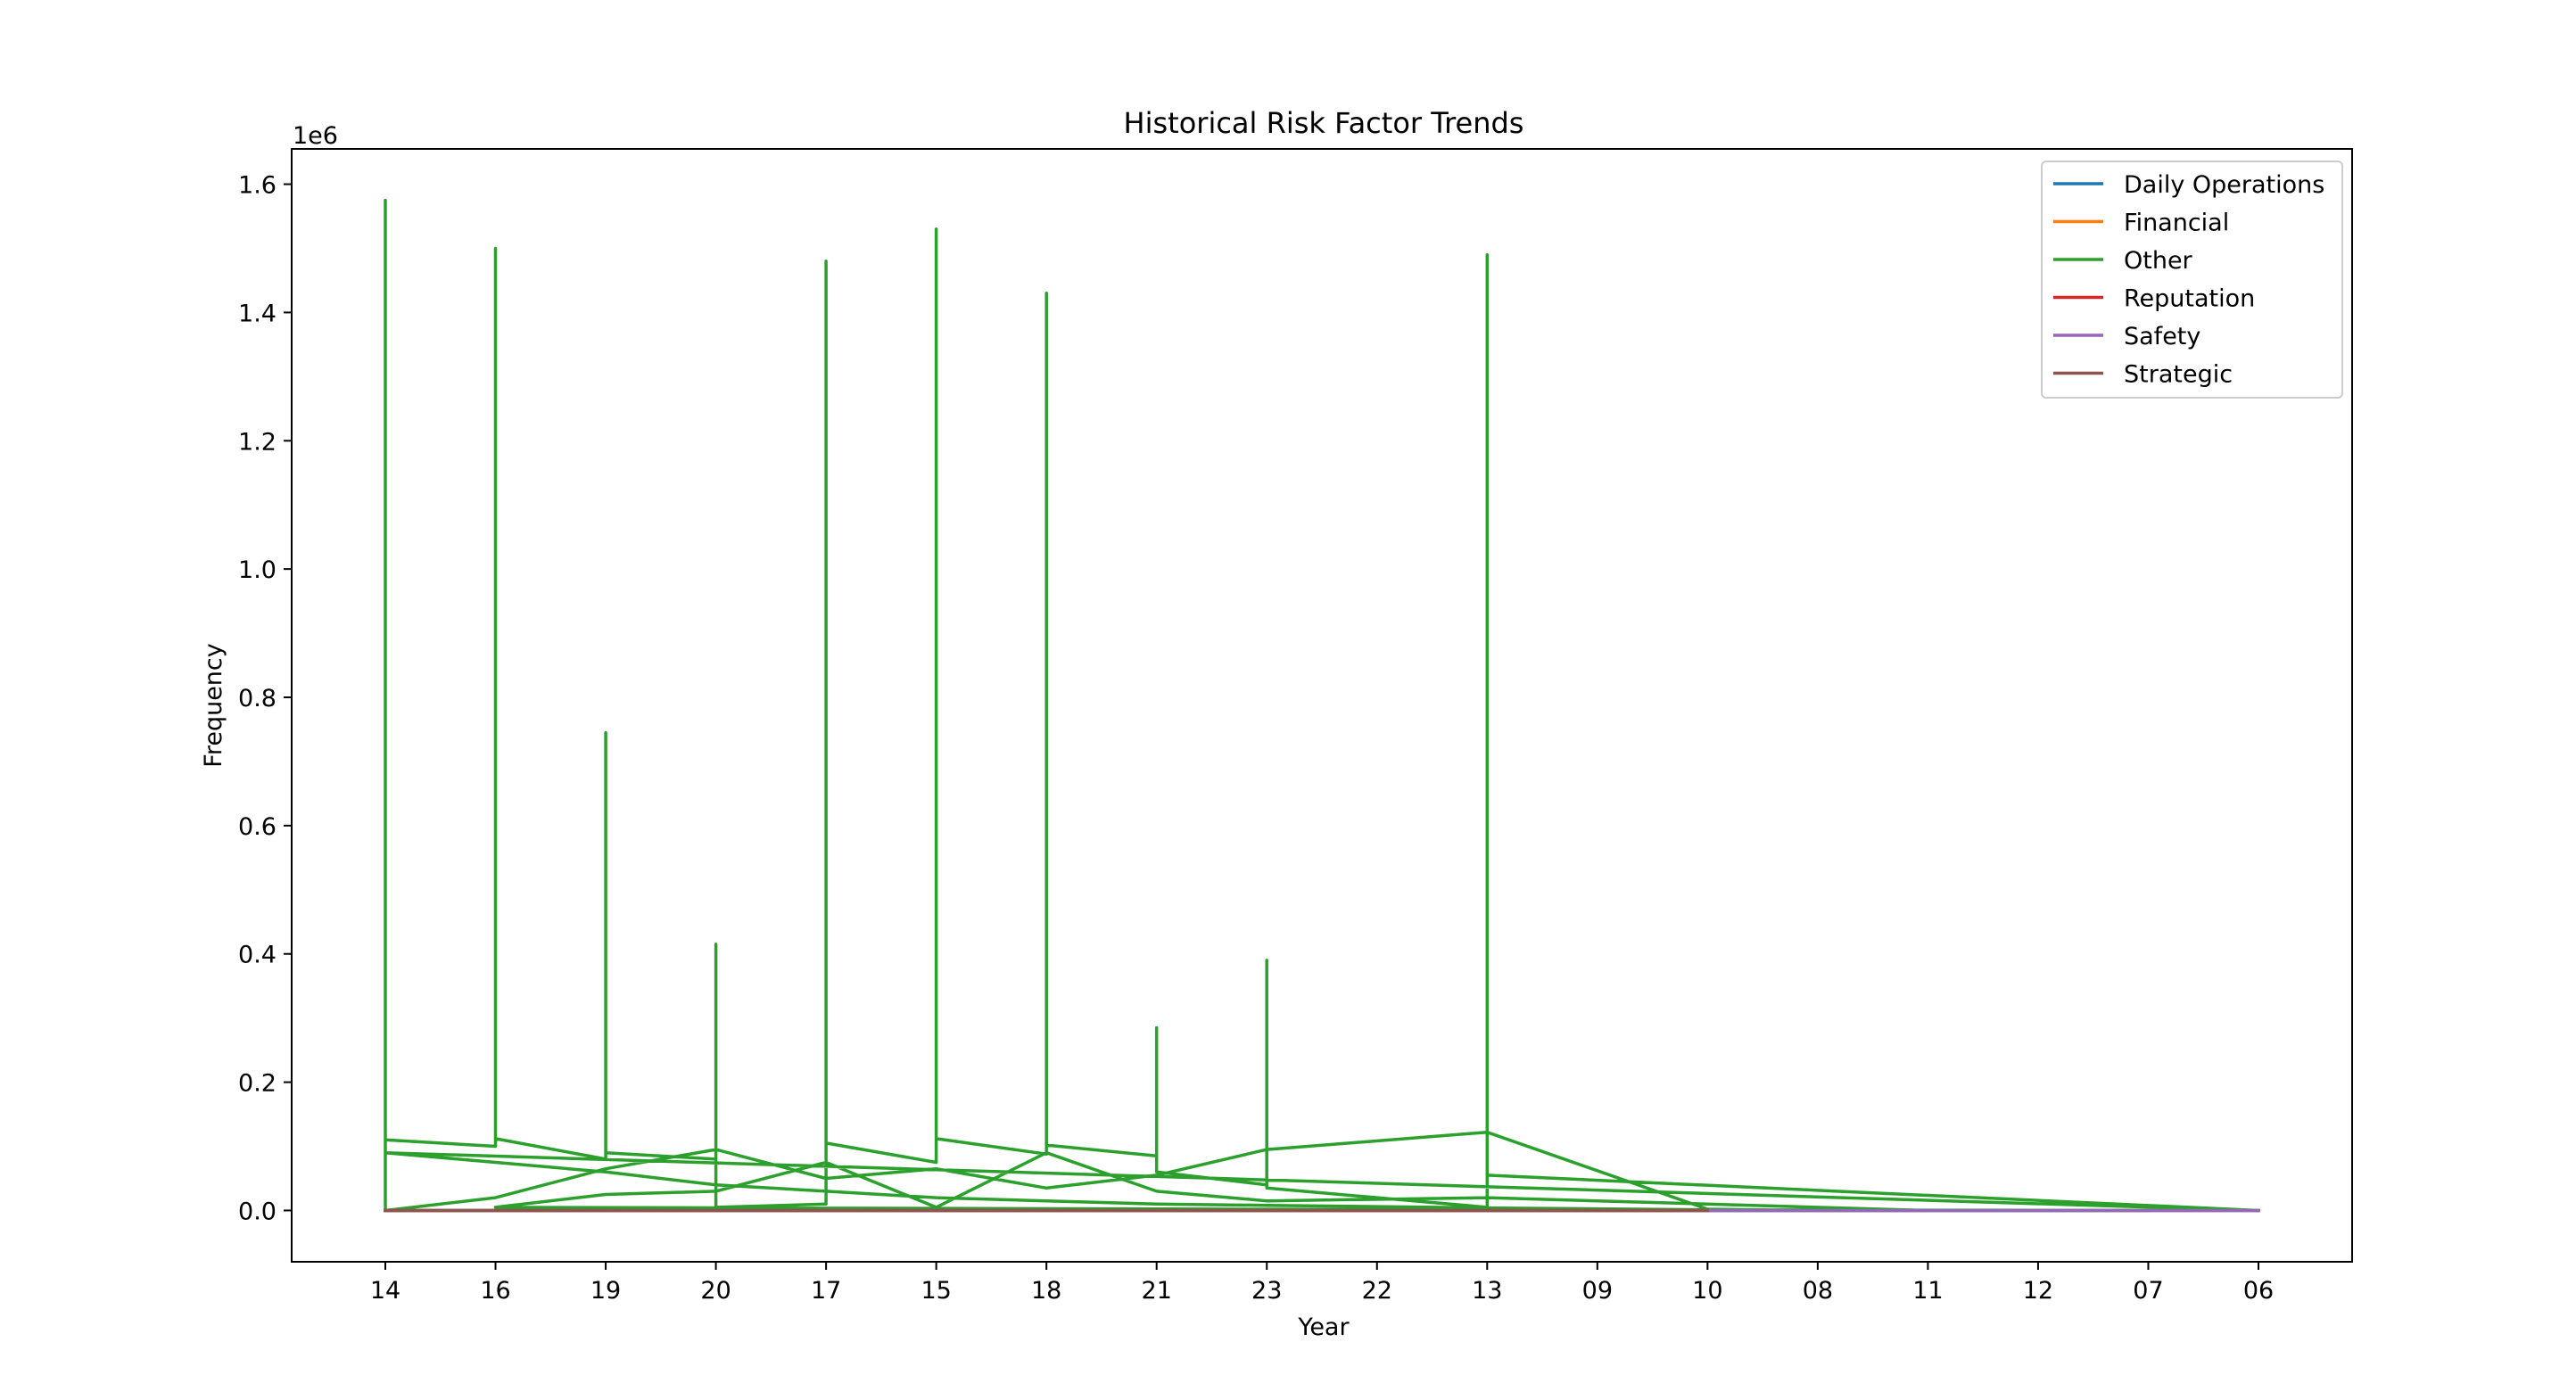 The width and height of the screenshot is (2576, 1400). I want to click on x-tick-label: 20, so click(715, 1291).